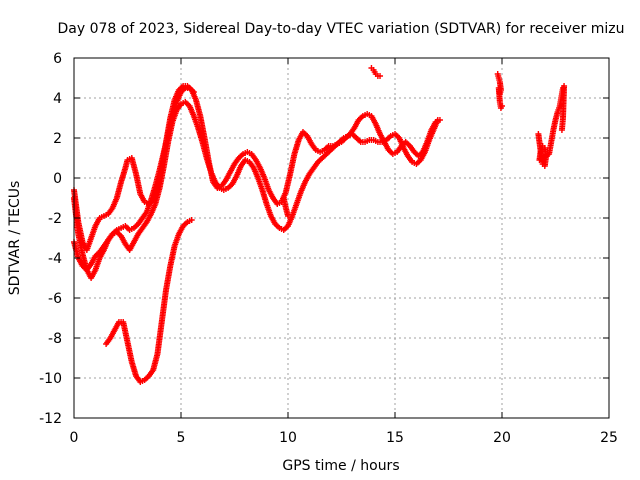 The image size is (640, 480). Describe the element at coordinates (55, 299) in the screenshot. I see `y-tick-label: -6` at that location.